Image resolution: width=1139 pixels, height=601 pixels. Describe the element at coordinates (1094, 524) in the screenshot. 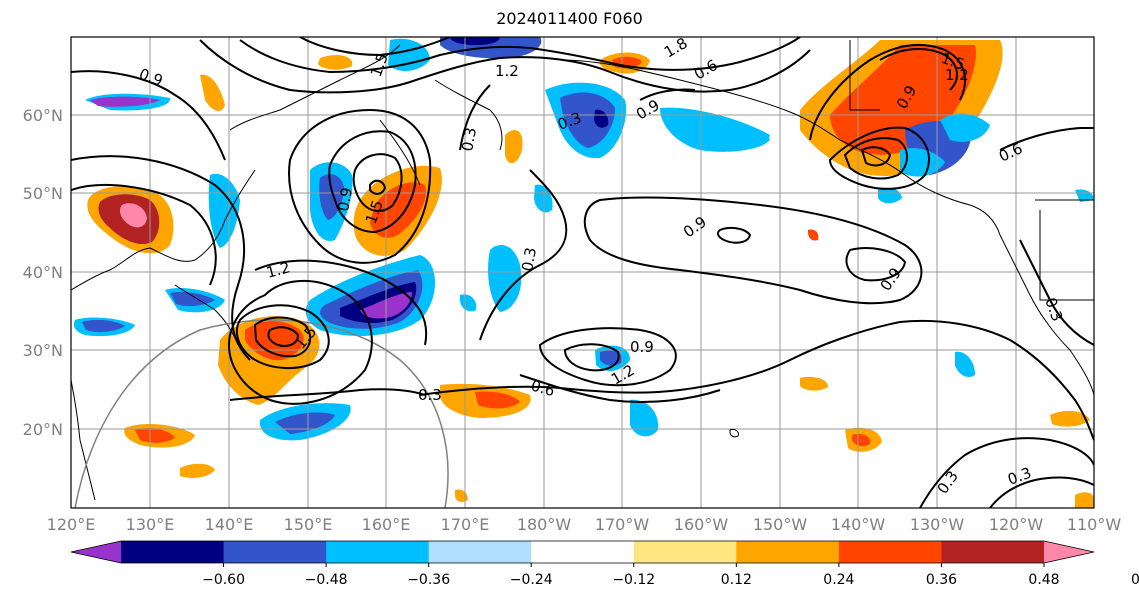

I see `lon-tick-label: 110°W` at that location.